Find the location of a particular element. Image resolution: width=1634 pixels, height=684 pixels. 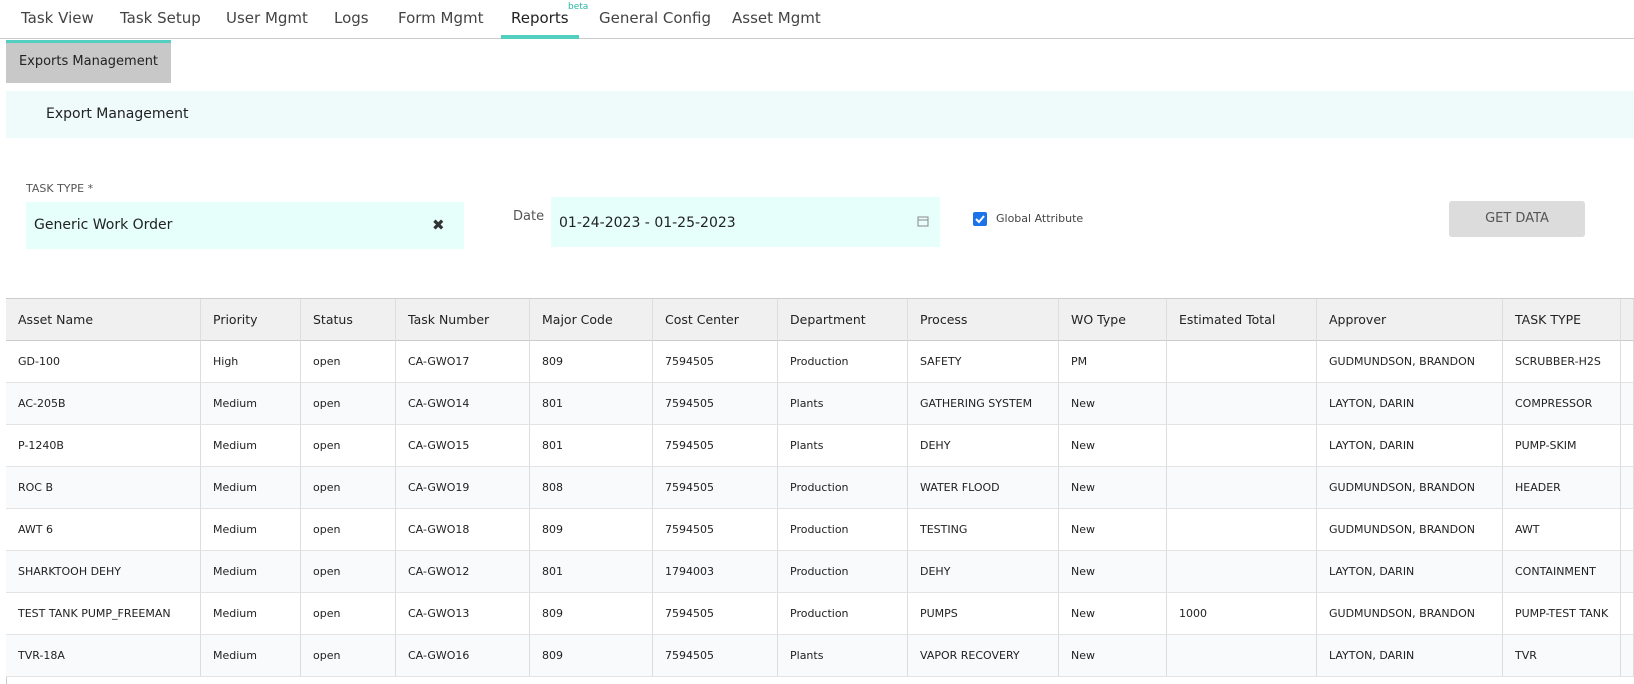

table-cell: 808 is located at coordinates (591, 488).